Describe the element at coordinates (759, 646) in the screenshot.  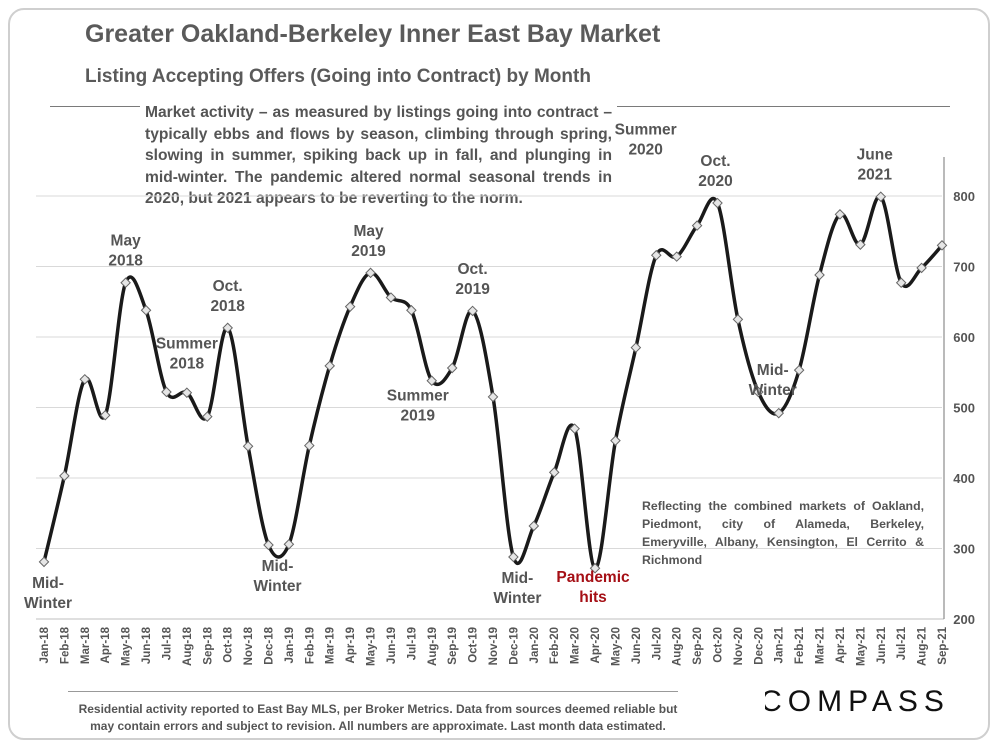
I see `x-tick-label: Dec-20` at that location.